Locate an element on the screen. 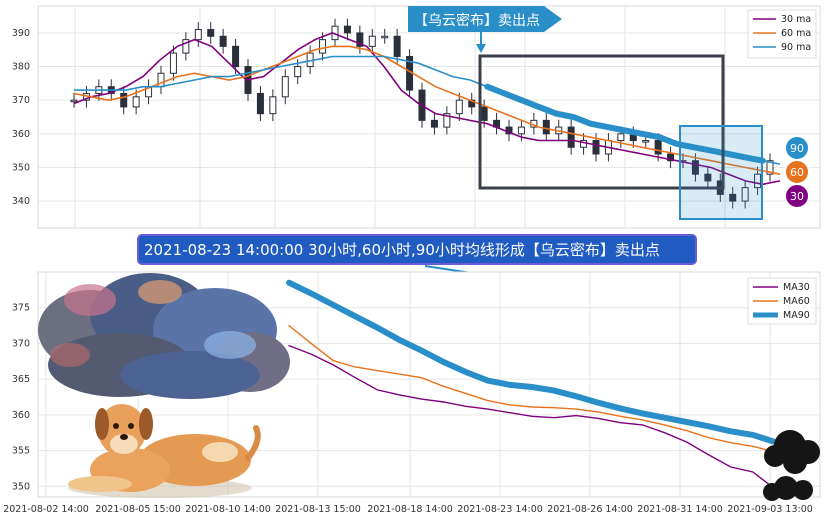  legend-label-ma60: MA60 is located at coordinates (796, 301).